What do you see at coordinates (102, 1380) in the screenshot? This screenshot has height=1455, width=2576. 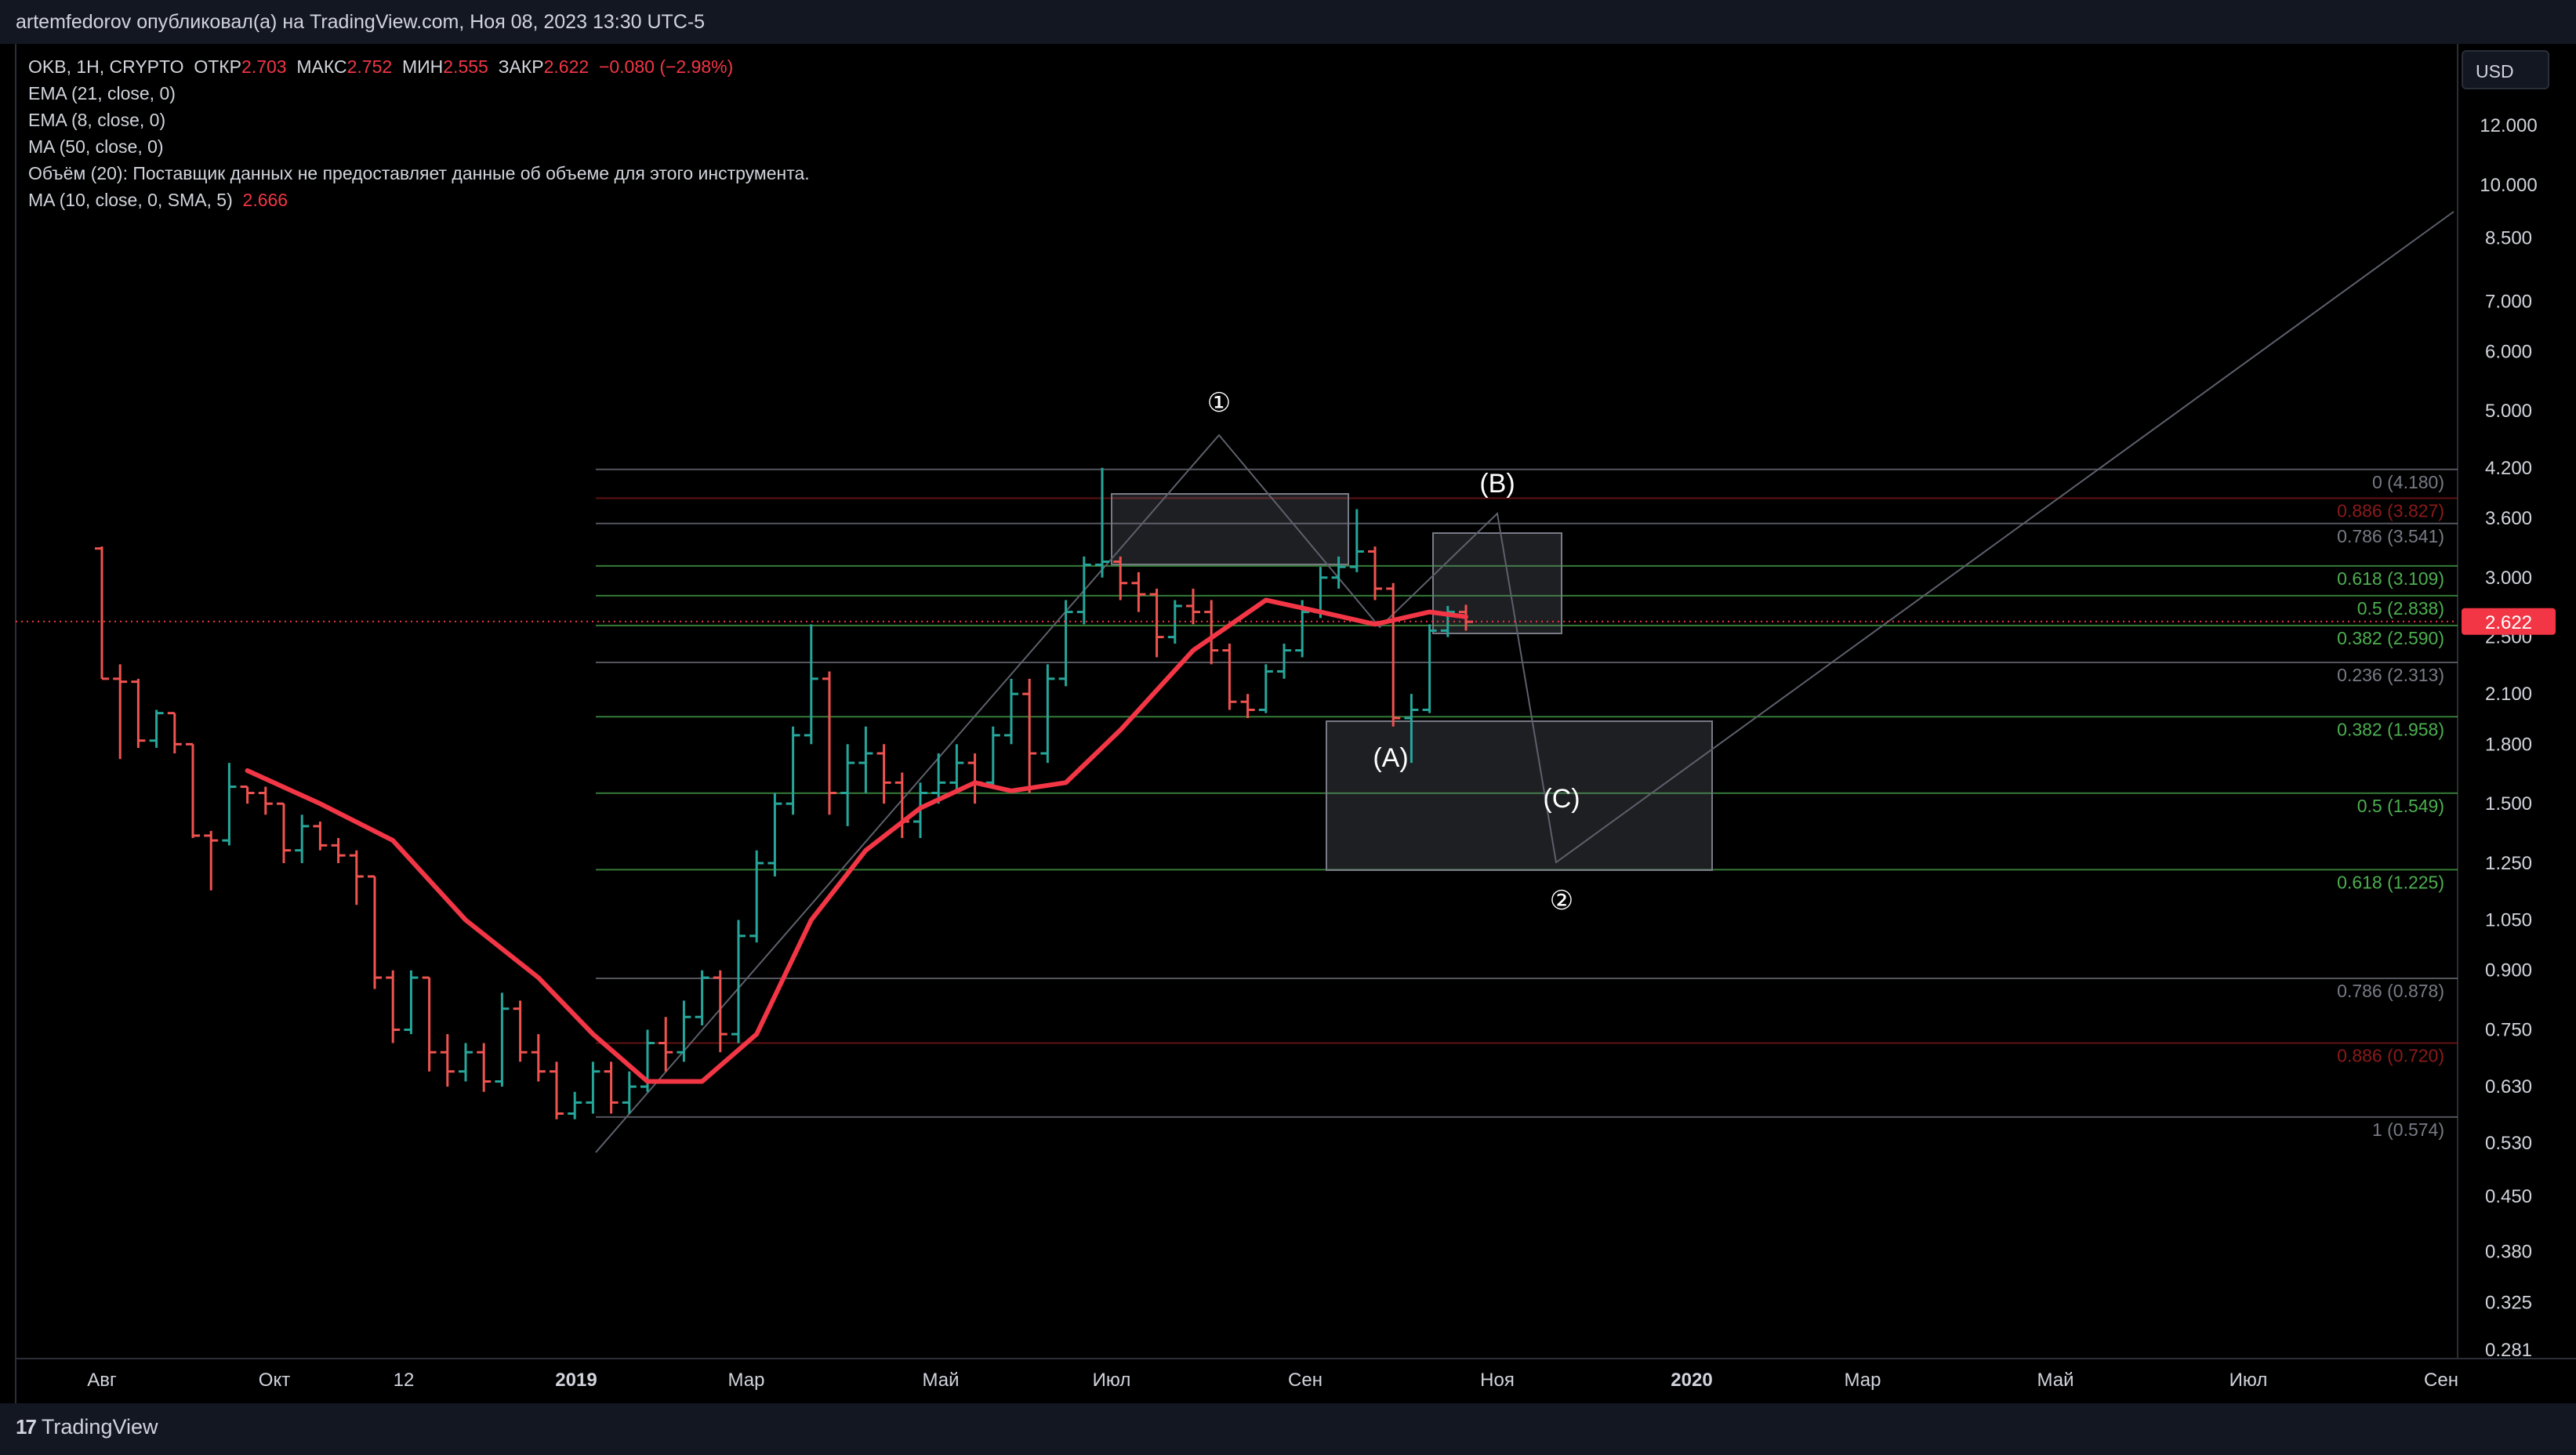 I see `time-tick-label: Авг` at bounding box center [102, 1380].